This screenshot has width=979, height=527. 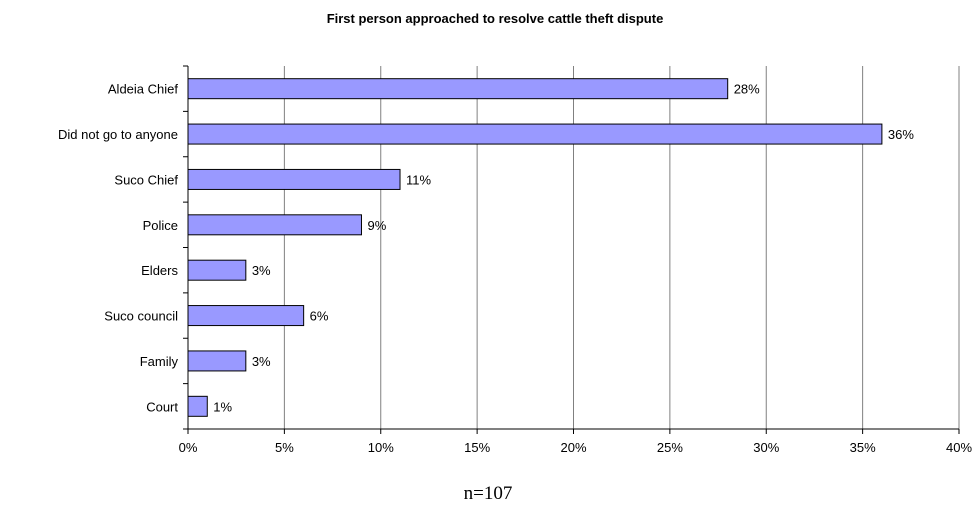 I want to click on data-label: 1%, so click(x=222, y=406).